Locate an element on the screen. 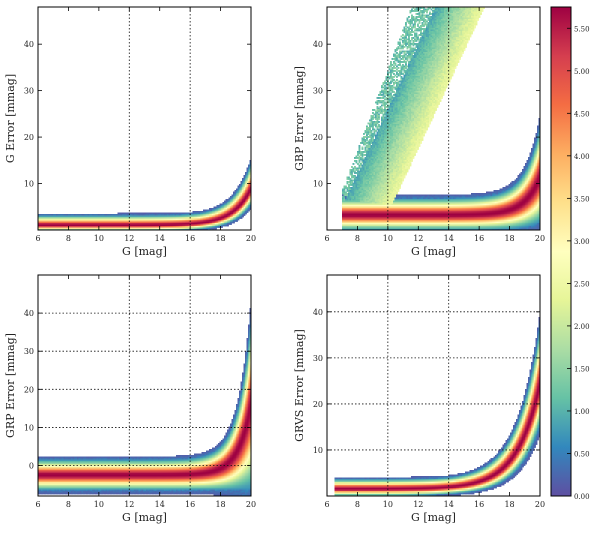 The image size is (600, 533). colorbar-tick-label: 4.50 is located at coordinates (582, 114).